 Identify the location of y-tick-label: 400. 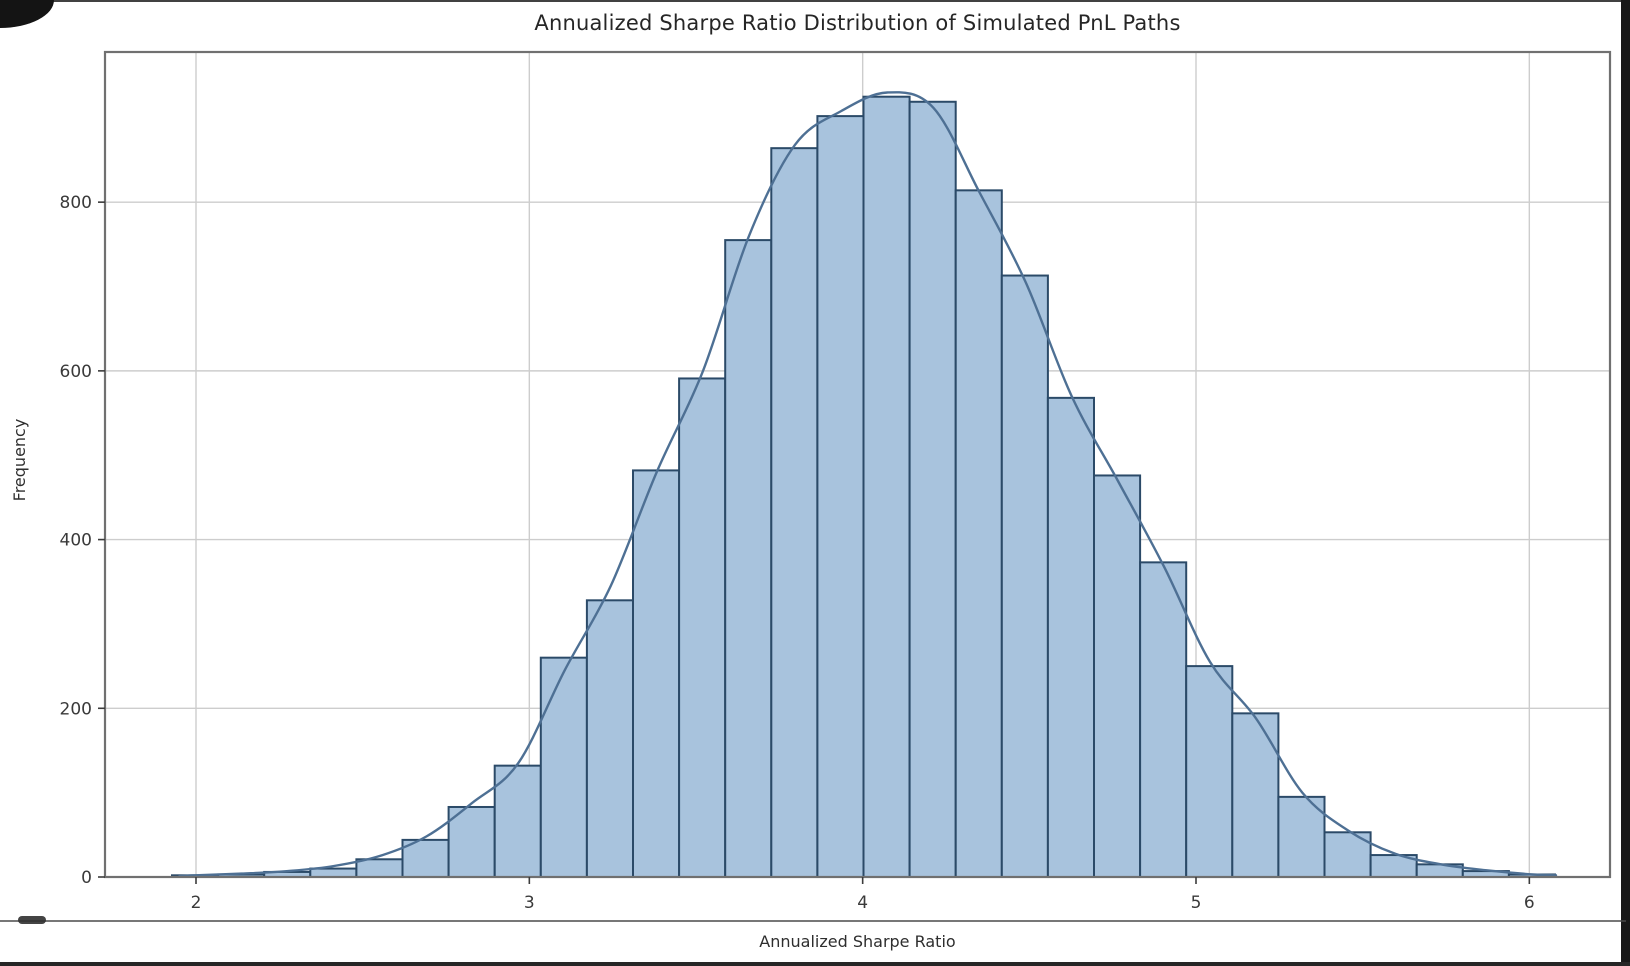
(76, 541).